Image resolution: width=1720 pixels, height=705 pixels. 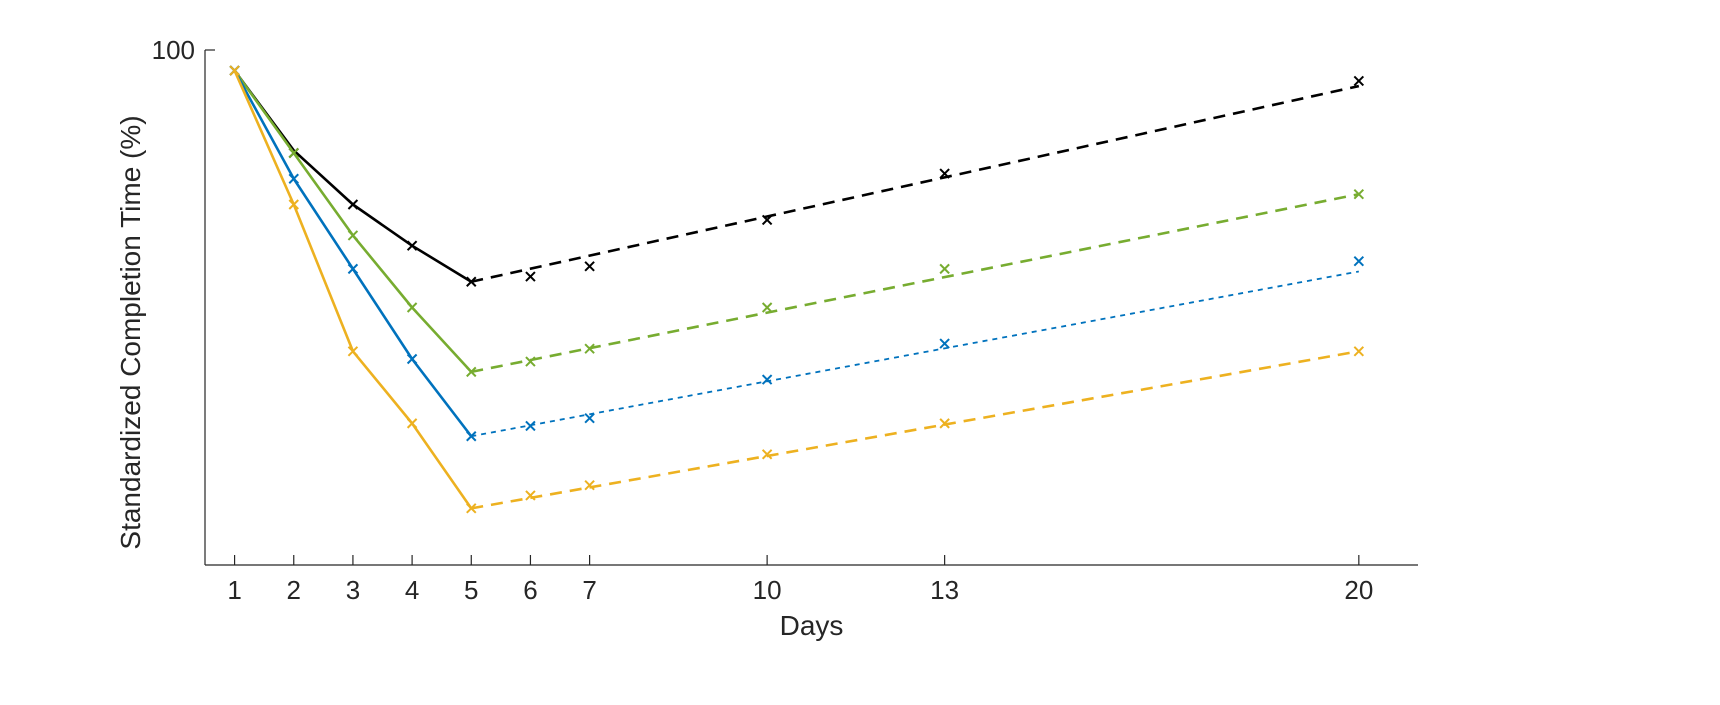 What do you see at coordinates (353, 590) in the screenshot?
I see `x-tick-label: 3` at bounding box center [353, 590].